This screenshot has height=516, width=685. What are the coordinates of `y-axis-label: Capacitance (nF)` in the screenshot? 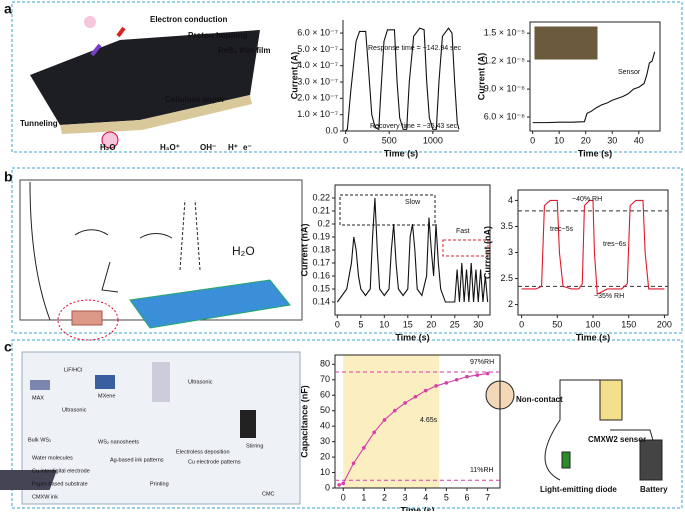 It's located at (304, 421).